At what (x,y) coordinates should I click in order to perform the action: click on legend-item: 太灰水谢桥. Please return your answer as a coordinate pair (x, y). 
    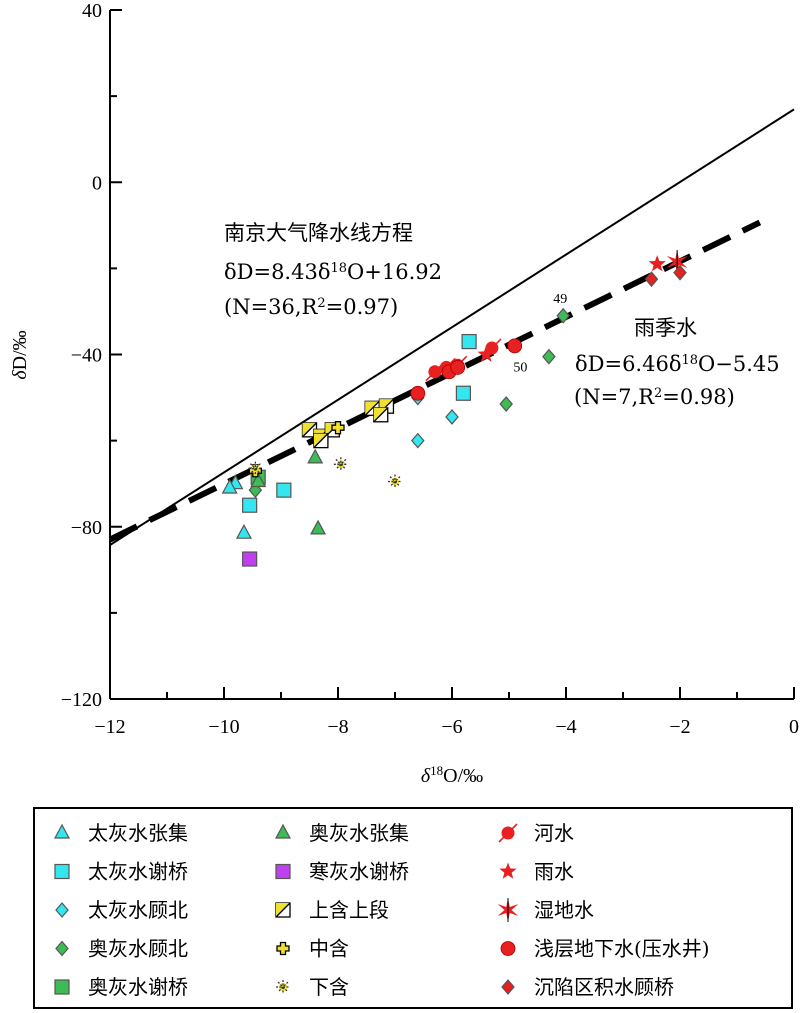
    Looking at the image, I should click on (121, 872).